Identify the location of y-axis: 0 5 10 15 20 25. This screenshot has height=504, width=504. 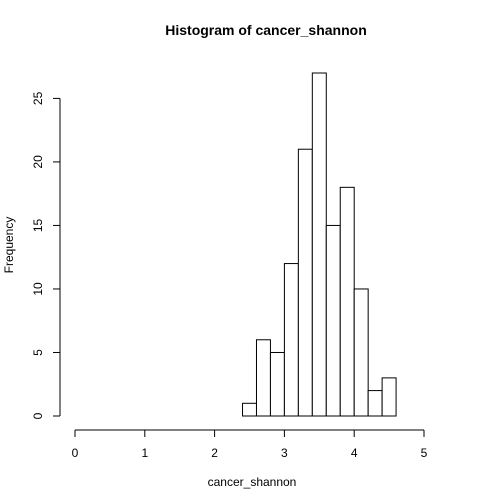
(46, 255).